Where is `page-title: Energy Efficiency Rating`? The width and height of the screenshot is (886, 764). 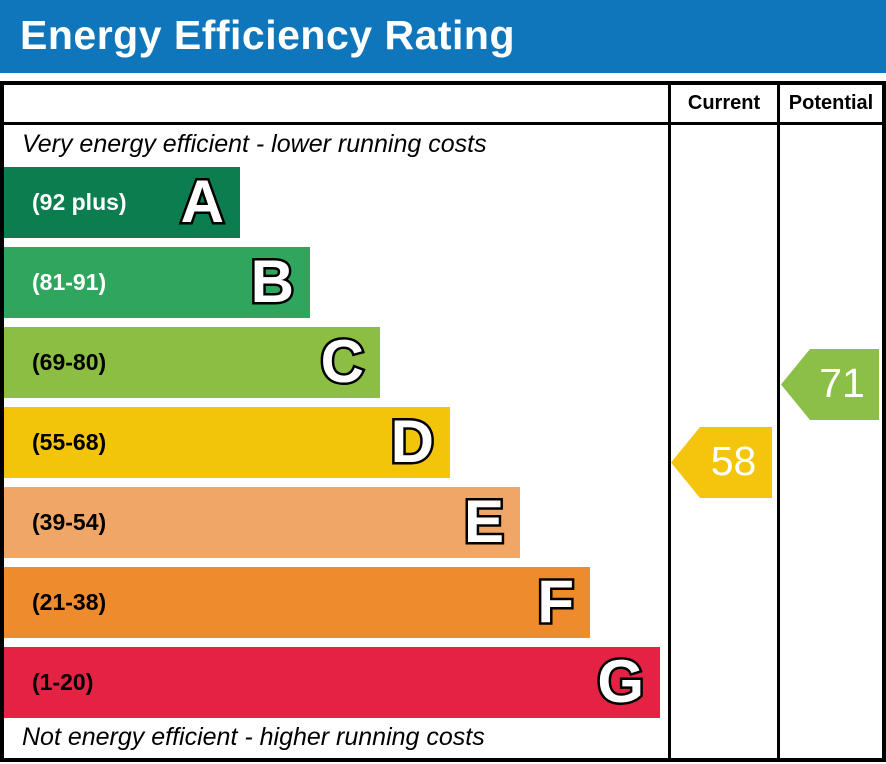
page-title: Energy Efficiency Rating is located at coordinates (268, 35).